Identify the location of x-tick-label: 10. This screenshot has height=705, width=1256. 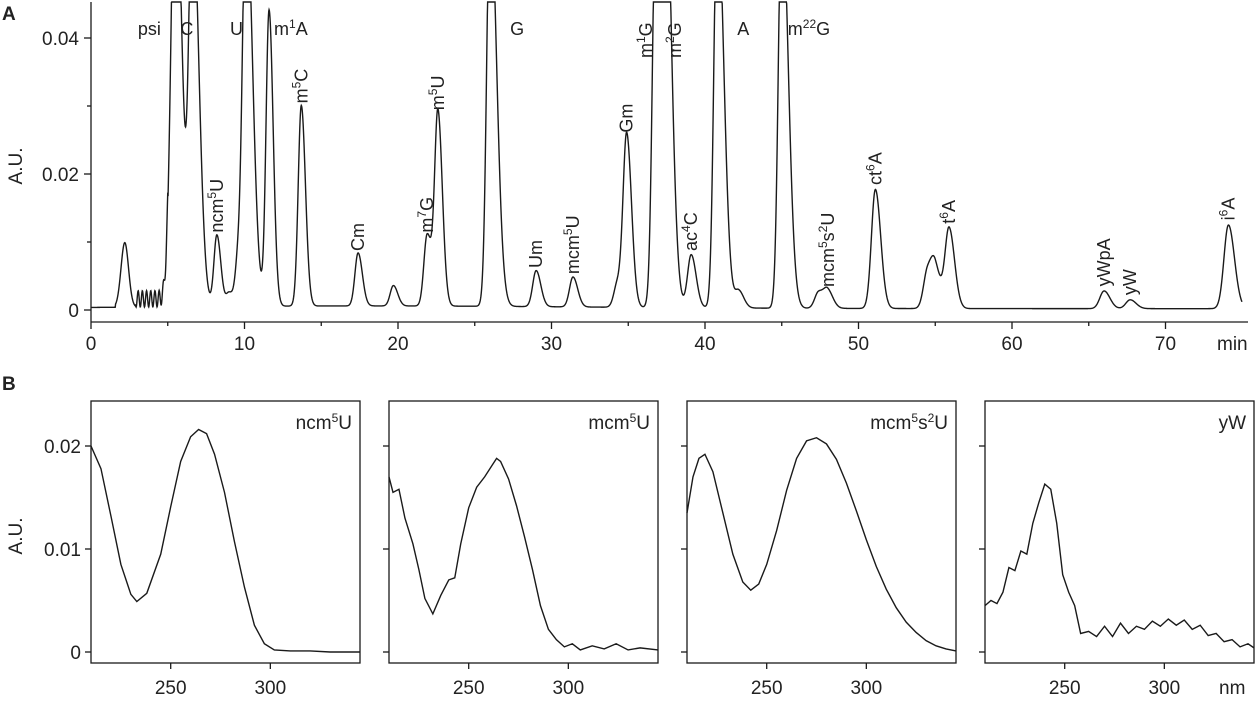
(244, 344).